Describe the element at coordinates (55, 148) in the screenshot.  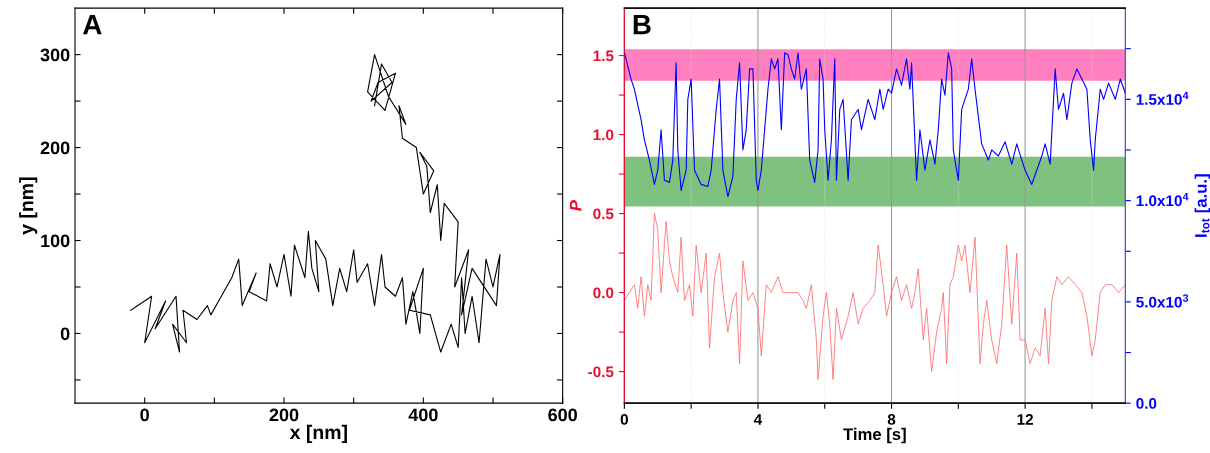
I see `y-tick-label: 200` at that location.